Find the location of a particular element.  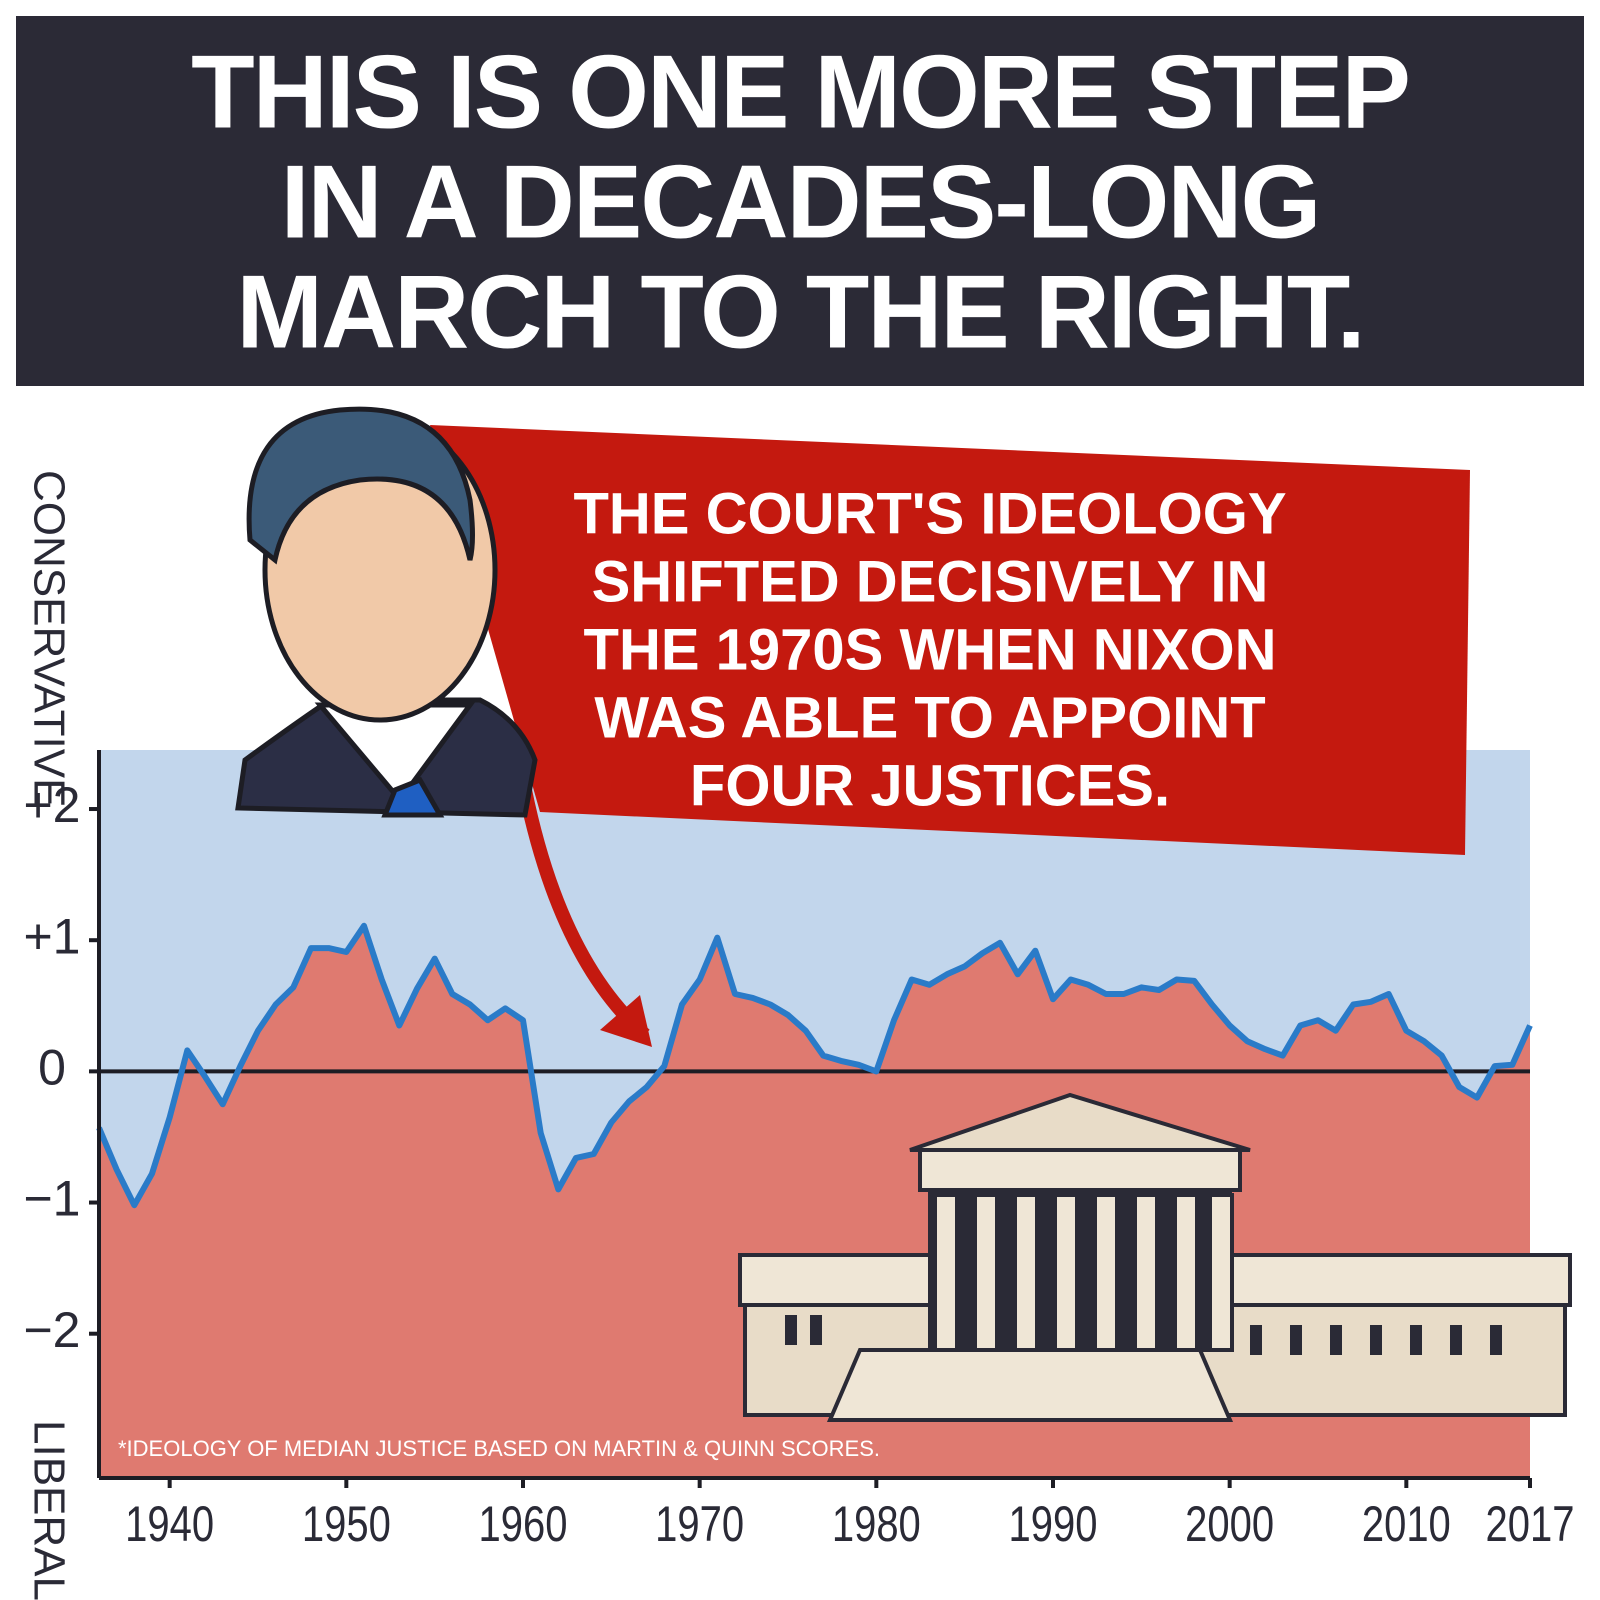

annotation-line: SHIFTED DECISIVELY IN is located at coordinates (930, 581).